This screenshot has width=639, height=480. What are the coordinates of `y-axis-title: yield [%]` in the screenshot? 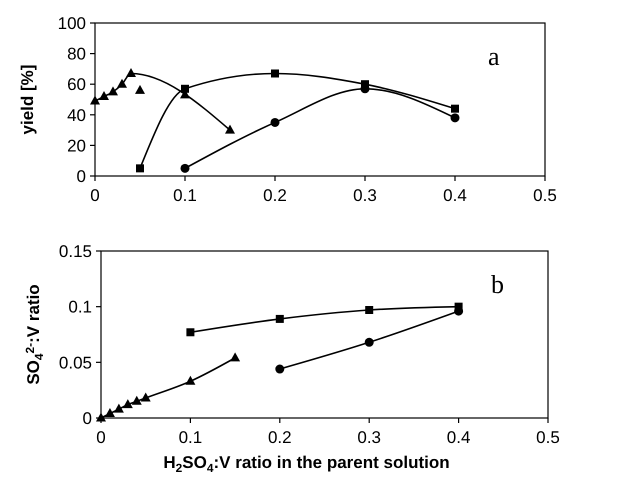 It's located at (27, 99).